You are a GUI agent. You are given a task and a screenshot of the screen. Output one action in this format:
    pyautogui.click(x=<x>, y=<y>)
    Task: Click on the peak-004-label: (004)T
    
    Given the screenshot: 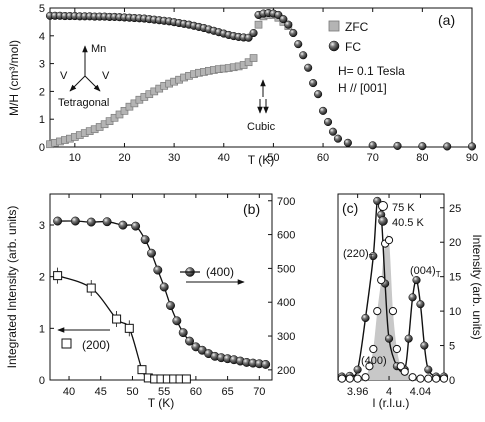 What is the action you would take?
    pyautogui.click(x=425, y=272)
    